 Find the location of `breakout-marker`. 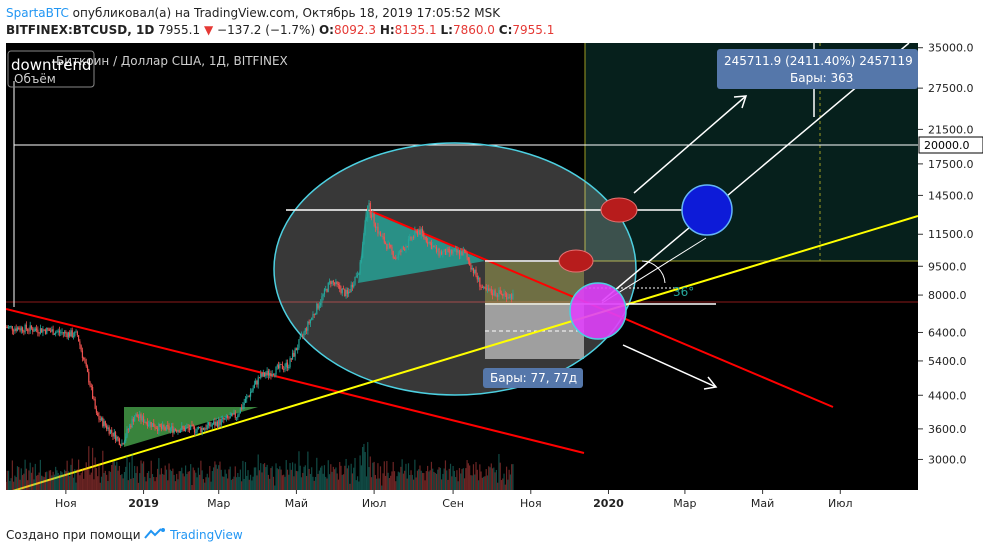

breakout-marker is located at coordinates (598, 311).